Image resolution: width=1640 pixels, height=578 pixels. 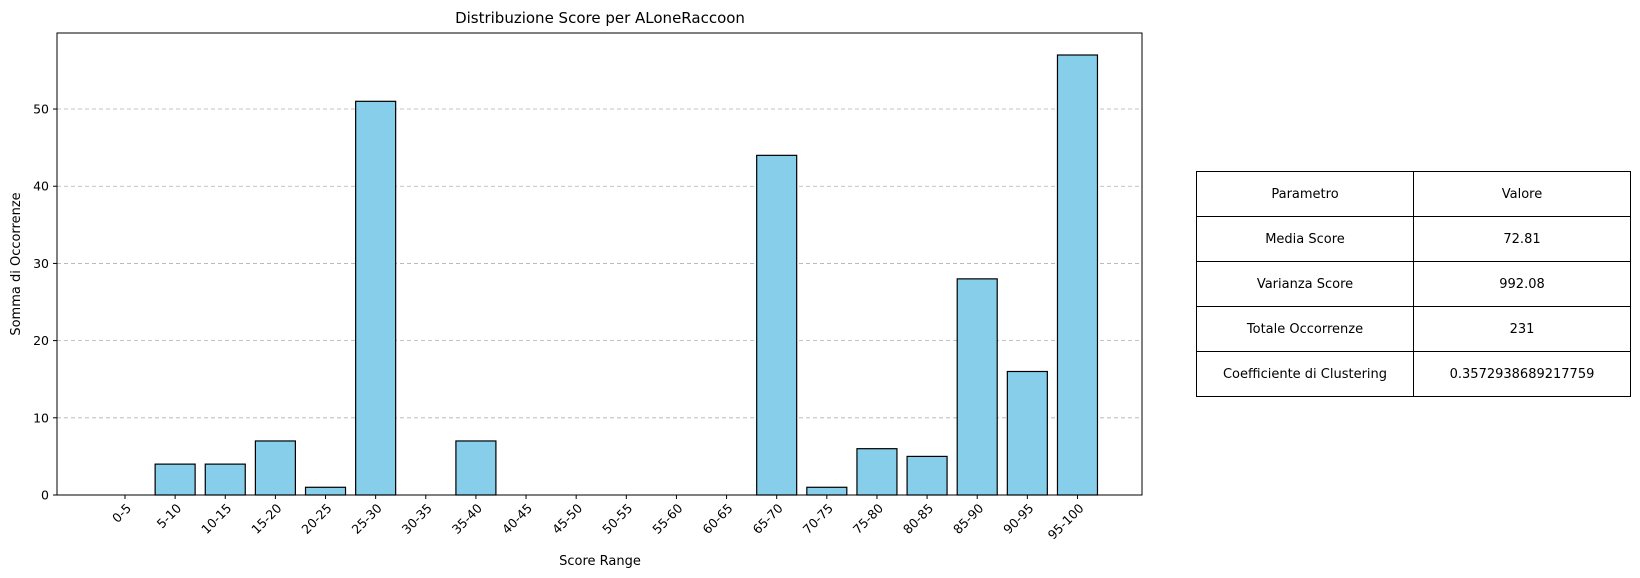 I want to click on x-tick-label: 55-60, so click(x=667, y=518).